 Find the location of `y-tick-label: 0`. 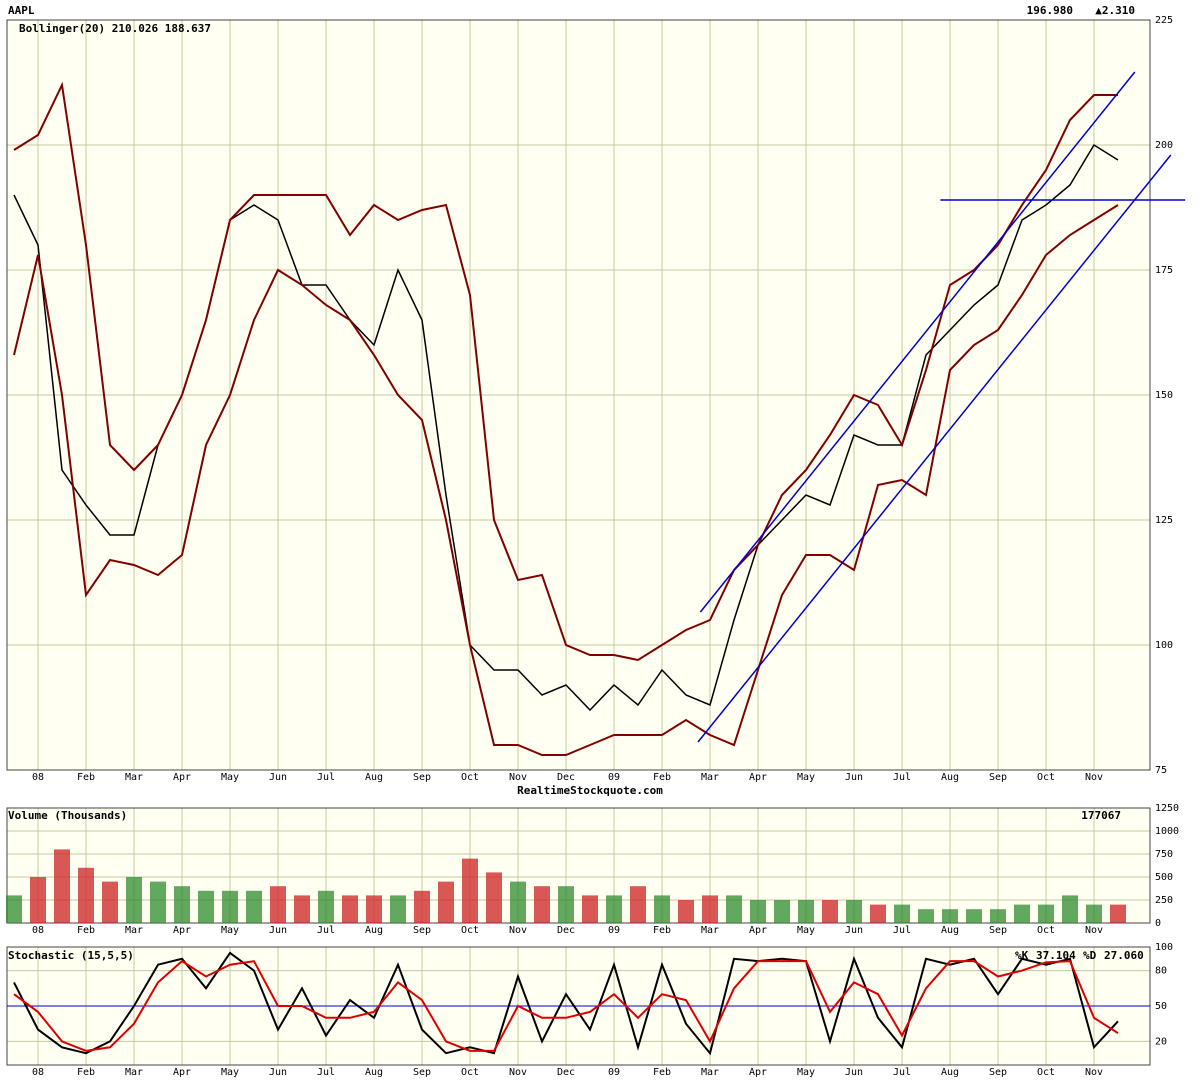

y-tick-label: 0 is located at coordinates (1158, 923).